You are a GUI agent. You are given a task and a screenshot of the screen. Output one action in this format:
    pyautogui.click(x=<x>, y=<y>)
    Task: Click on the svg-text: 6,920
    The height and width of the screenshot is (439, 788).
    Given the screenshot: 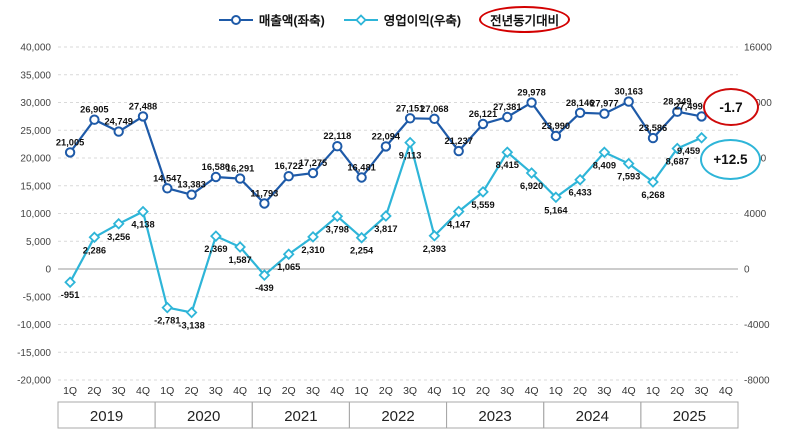 What is the action you would take?
    pyautogui.click(x=531, y=186)
    